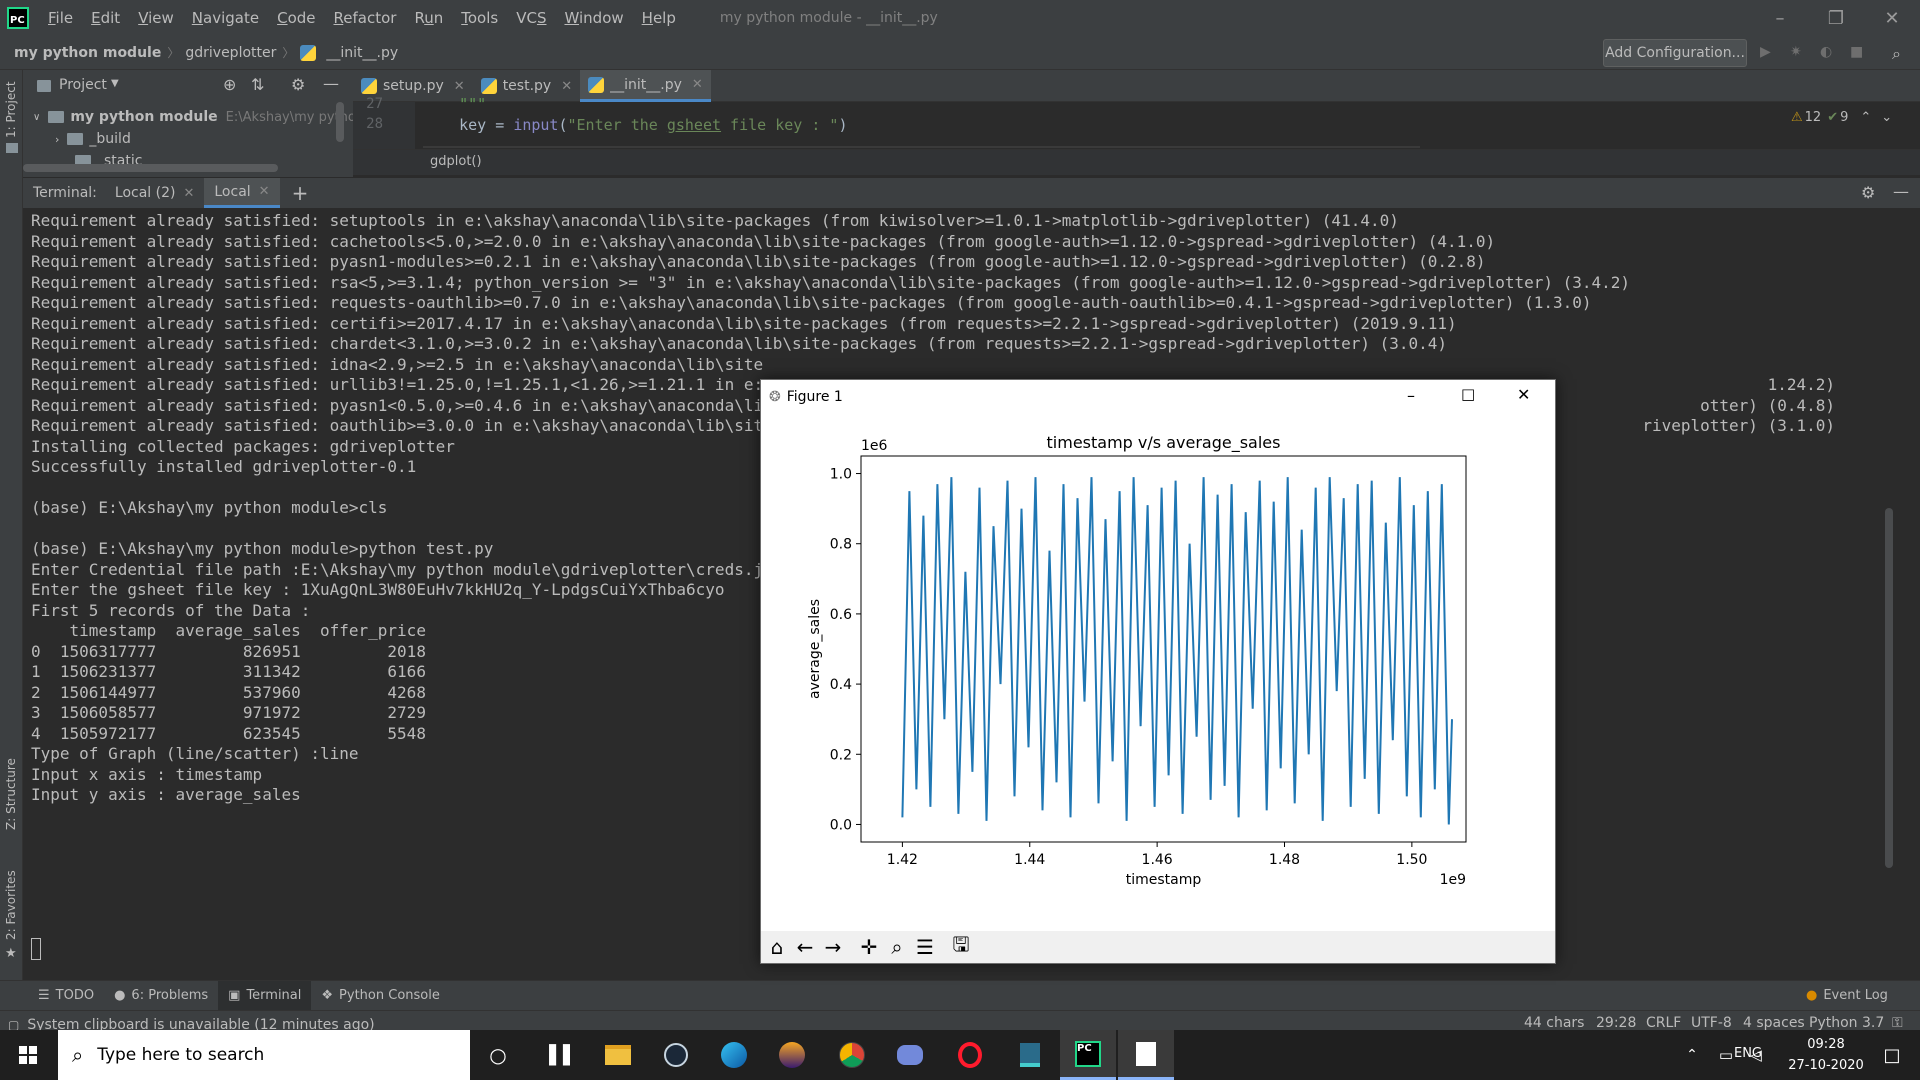  I want to click on indent-setting: 4 spaces, so click(1774, 1023).